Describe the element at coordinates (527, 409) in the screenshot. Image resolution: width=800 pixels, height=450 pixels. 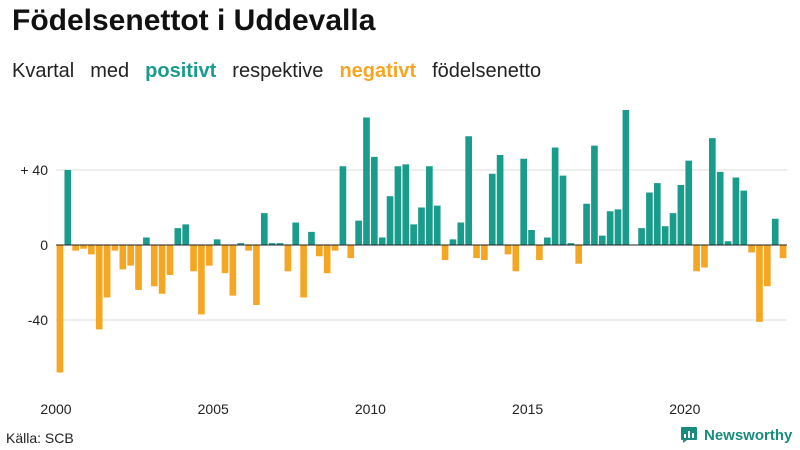
I see `x-tick-label-3: 2015` at that location.